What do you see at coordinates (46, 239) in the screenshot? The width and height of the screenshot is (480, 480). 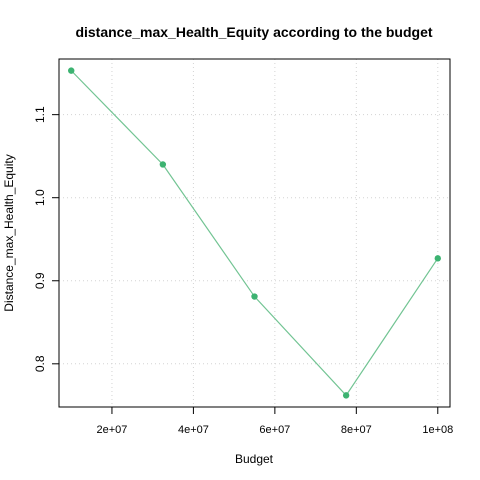 I see `y-axis: 0.8 0.9 1.0 1.1` at bounding box center [46, 239].